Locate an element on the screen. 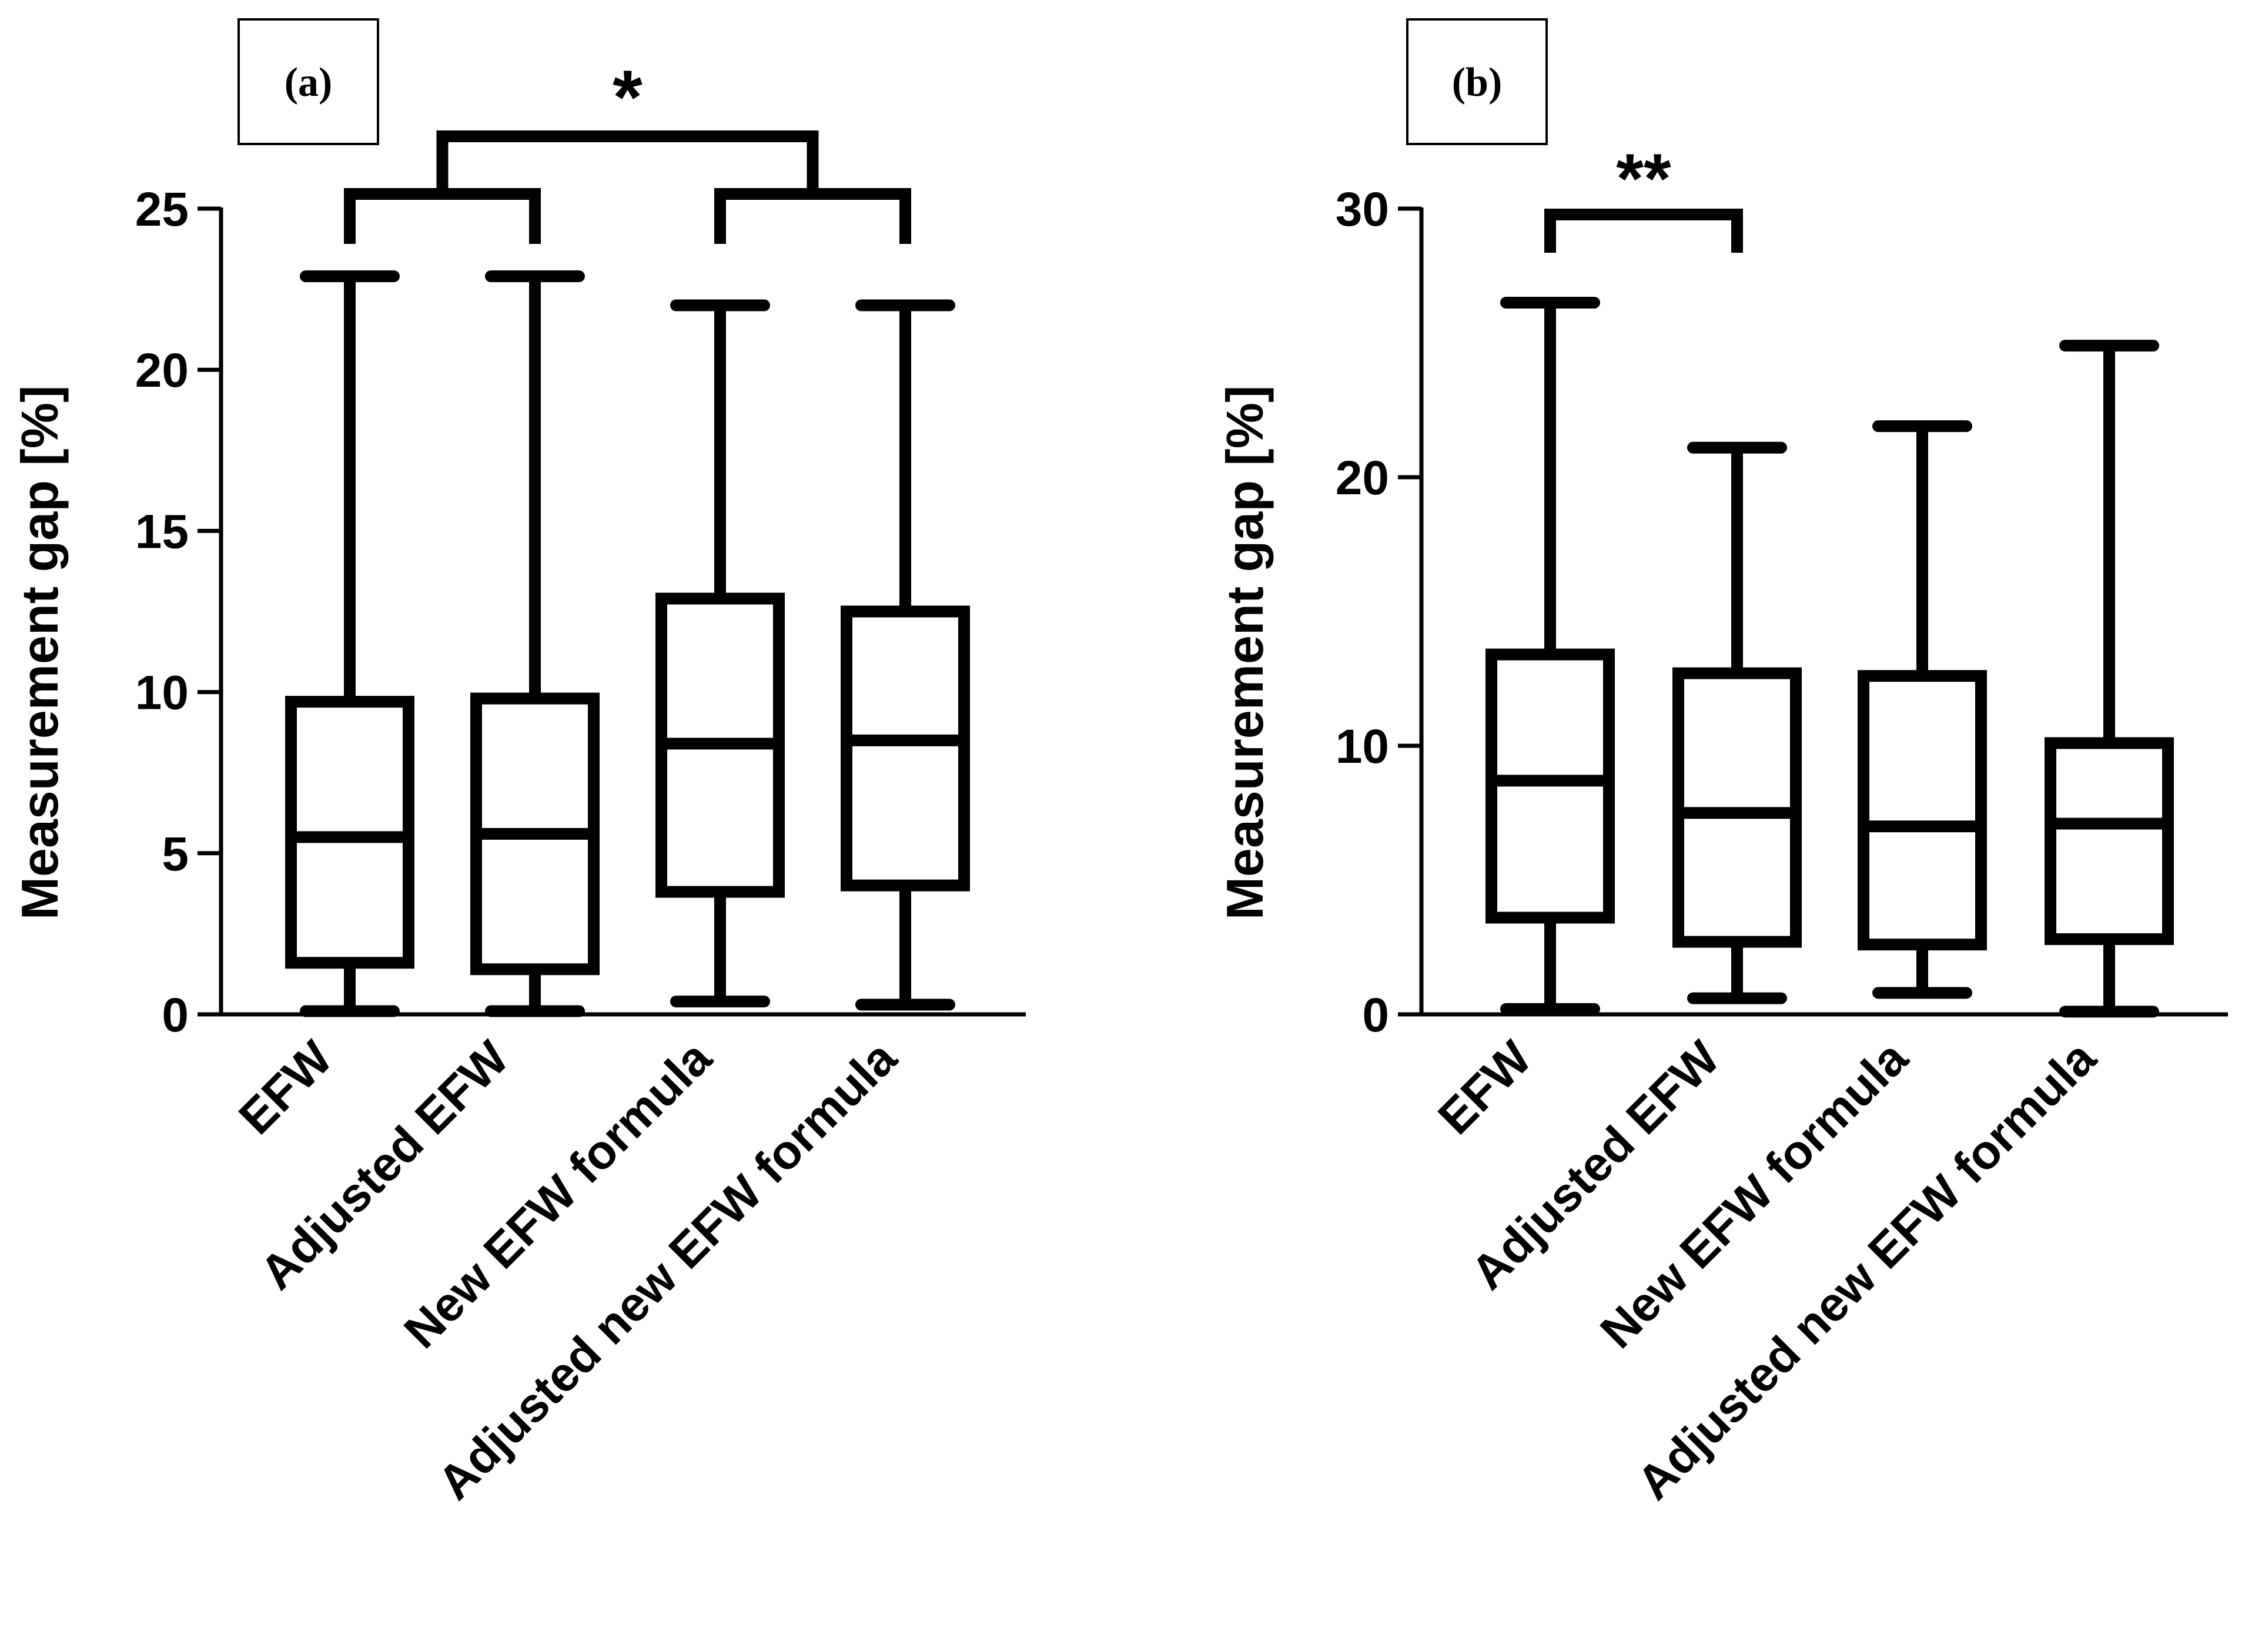  y-tick-label: 25 is located at coordinates (162, 209).